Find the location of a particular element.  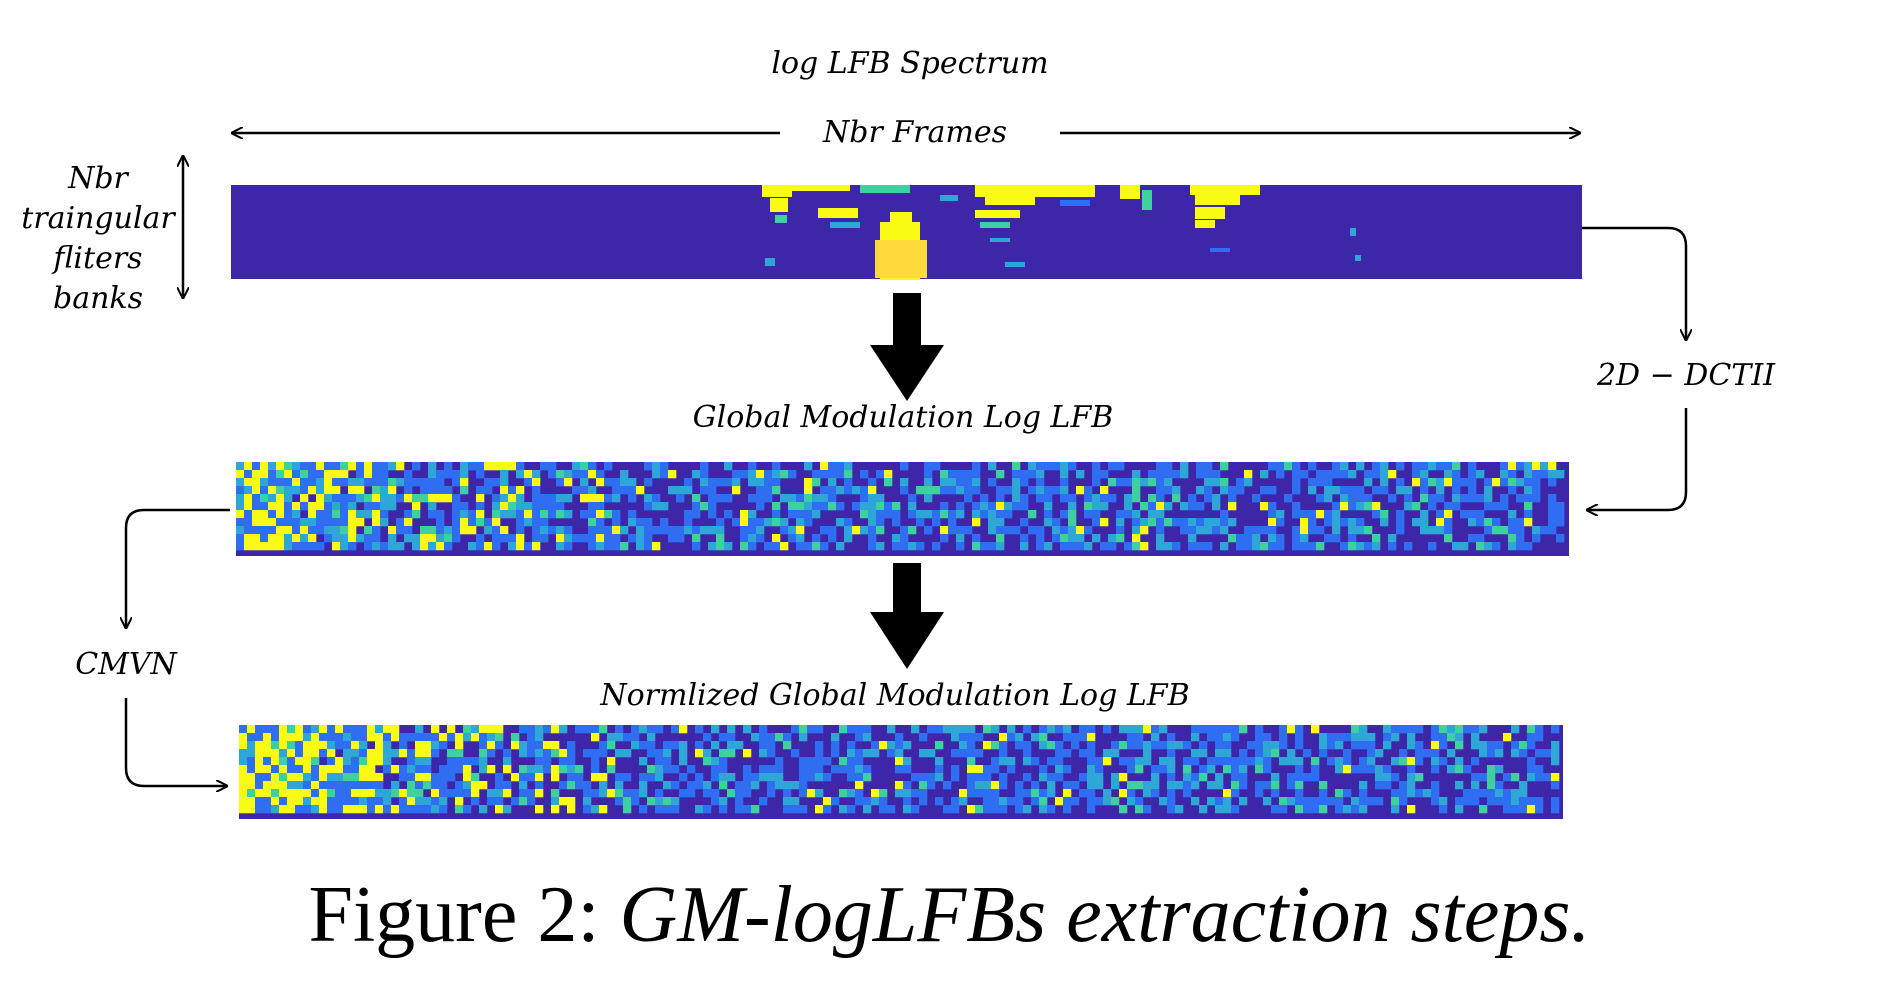

figure-caption: Figure 2: GM-logLFBs extraction steps. is located at coordinates (949, 915).